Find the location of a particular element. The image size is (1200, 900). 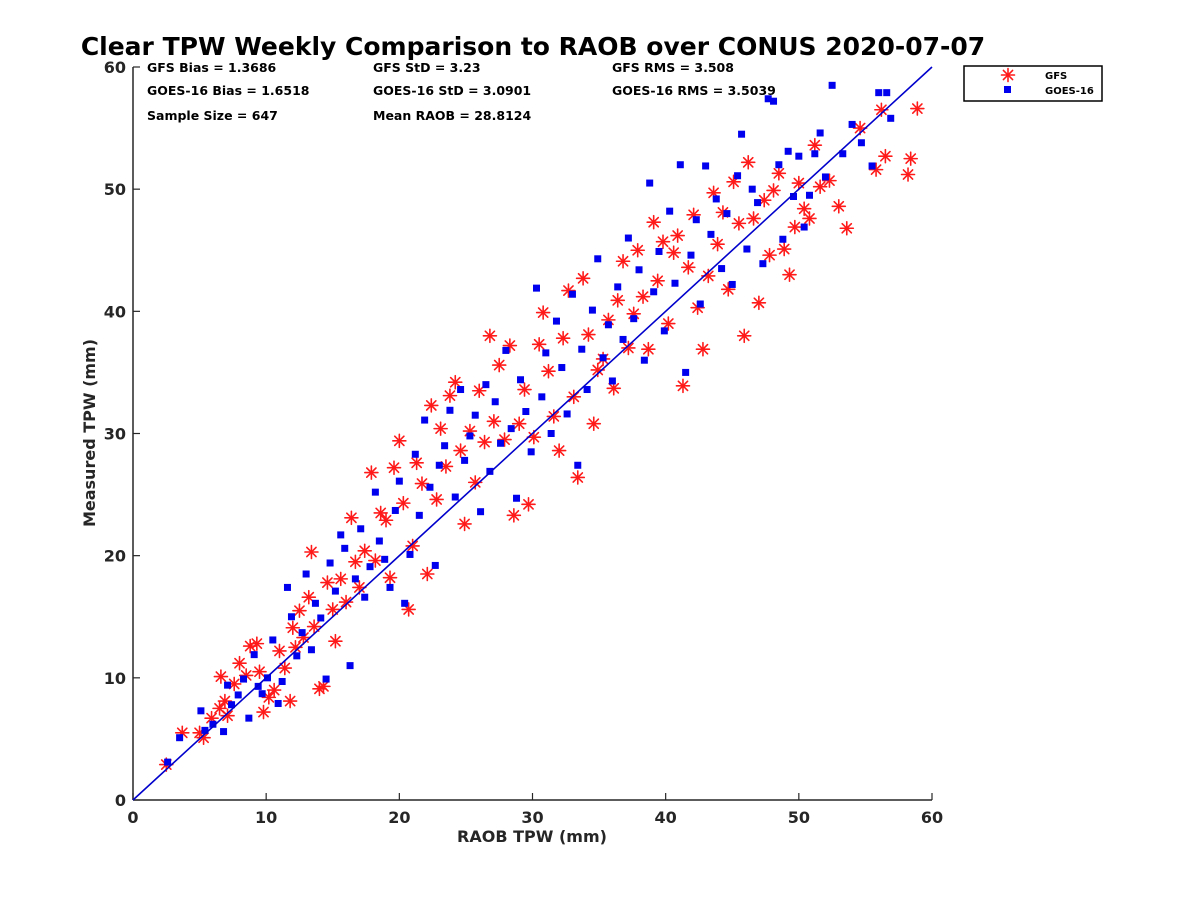

x-tick-label: 50 is located at coordinates (799, 817).